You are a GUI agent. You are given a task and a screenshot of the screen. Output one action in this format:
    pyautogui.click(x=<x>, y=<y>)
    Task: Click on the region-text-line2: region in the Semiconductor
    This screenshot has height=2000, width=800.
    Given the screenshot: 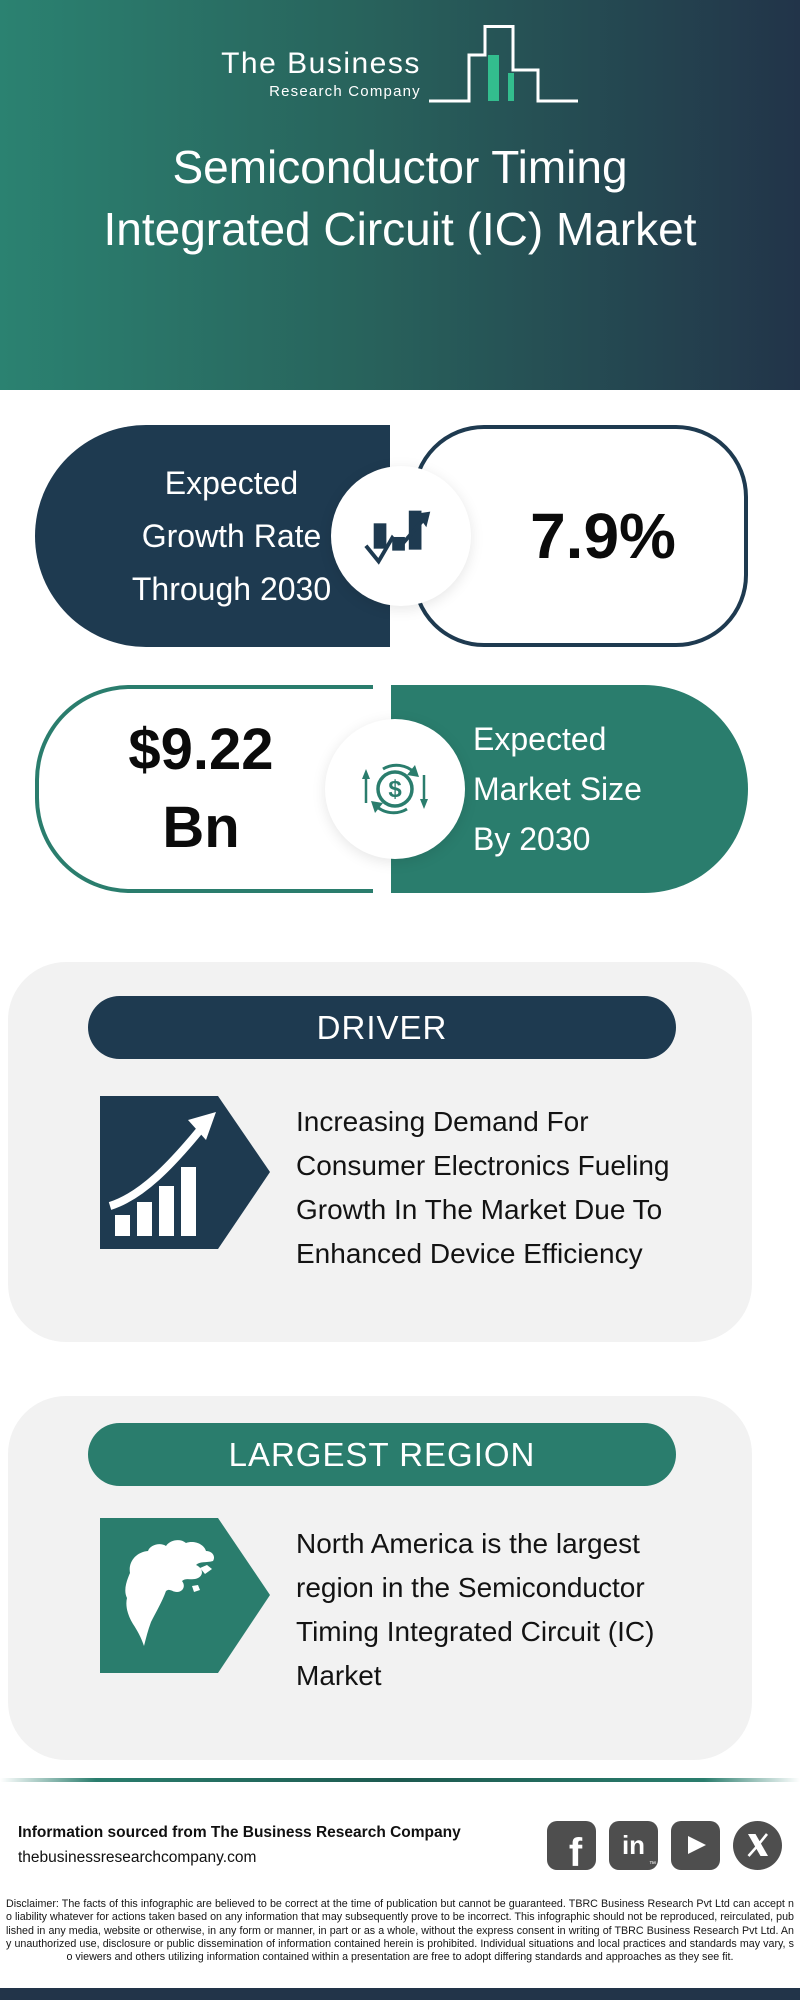 What is the action you would take?
    pyautogui.click(x=470, y=1587)
    